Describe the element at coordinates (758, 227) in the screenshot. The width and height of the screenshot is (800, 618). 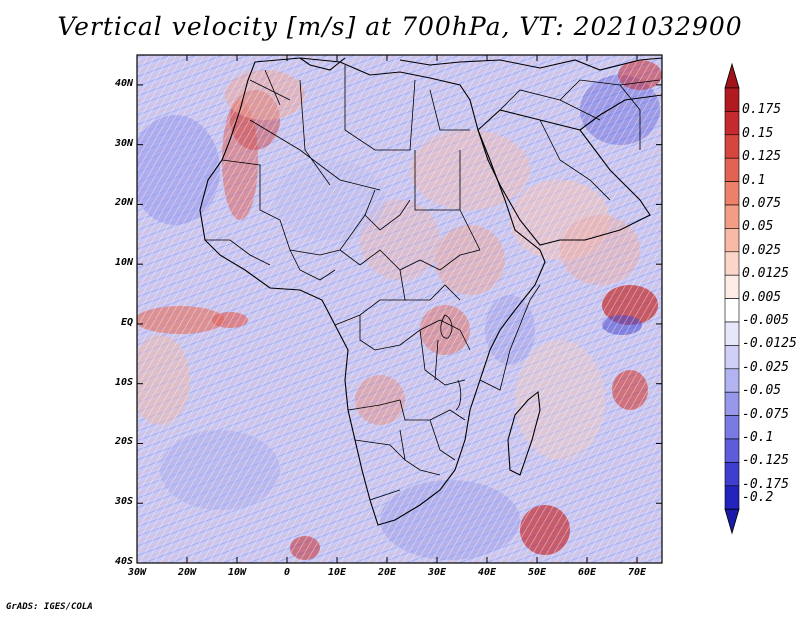
I see `colorbar-label: 0.05` at that location.